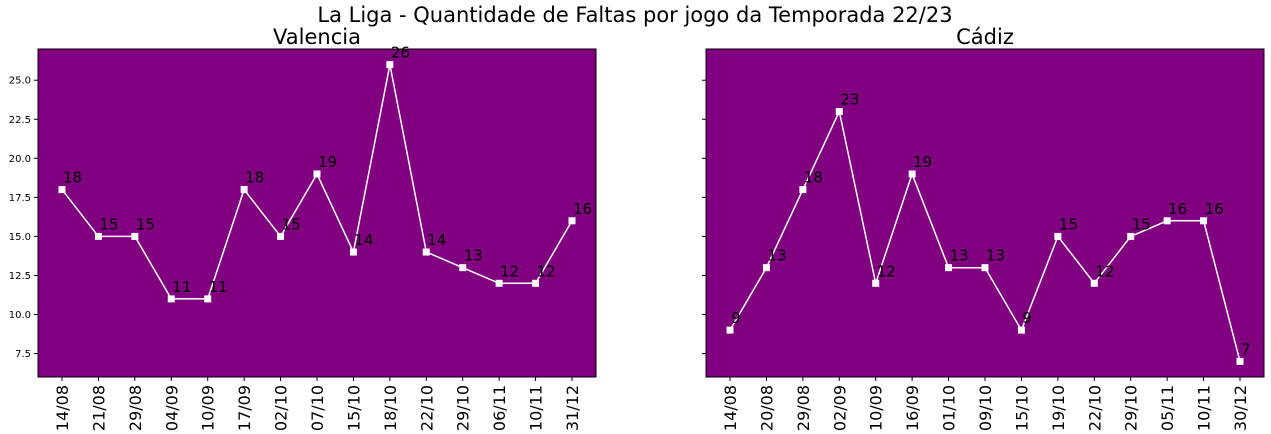 This screenshot has height=434, width=1271. Describe the element at coordinates (849, 99) in the screenshot. I see `data-label: 23` at that location.